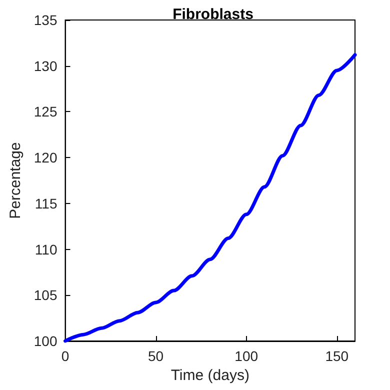  Describe the element at coordinates (65, 356) in the screenshot. I see `x-tick-label: 0` at that location.